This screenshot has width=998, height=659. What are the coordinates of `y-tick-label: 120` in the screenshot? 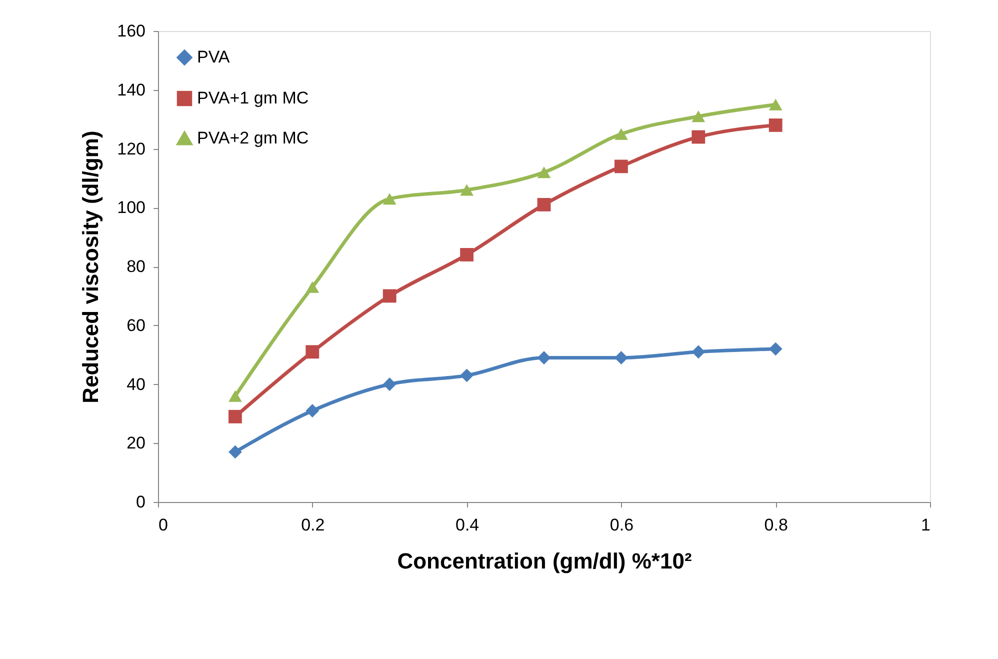 It's located at (131, 148).